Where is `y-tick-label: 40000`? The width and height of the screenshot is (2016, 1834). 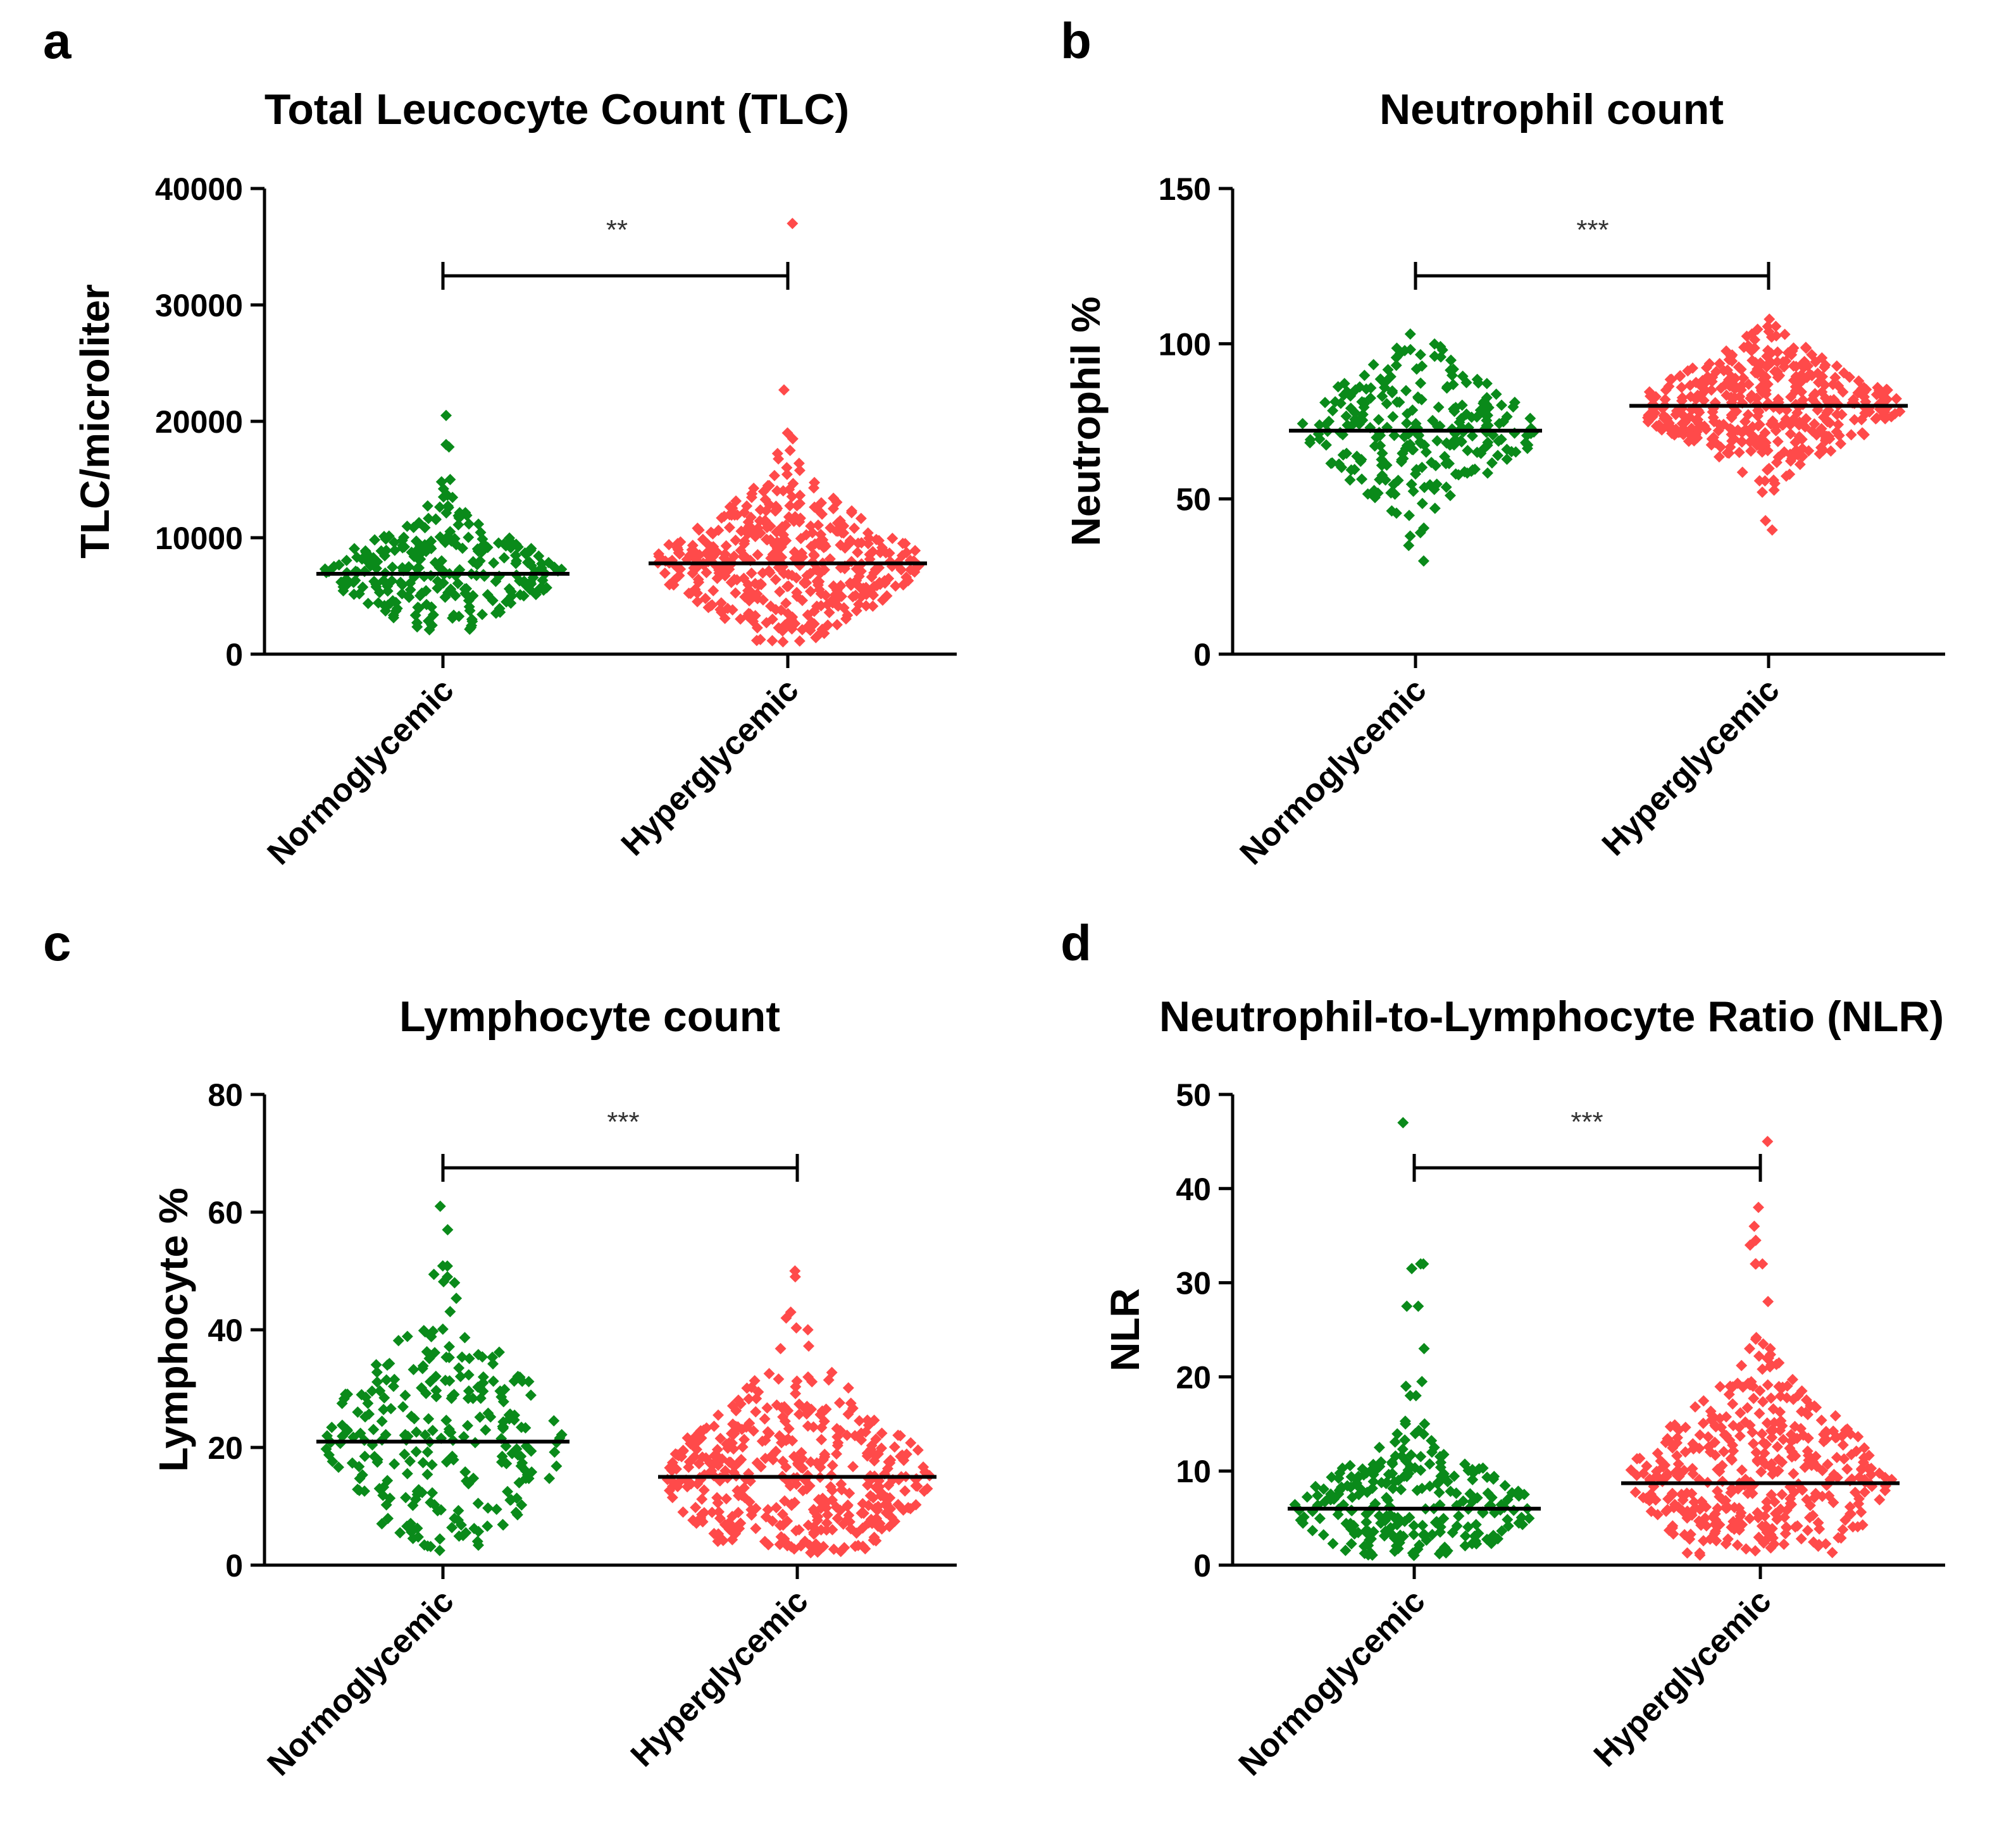 y-tick-label: 40000 is located at coordinates (199, 189).